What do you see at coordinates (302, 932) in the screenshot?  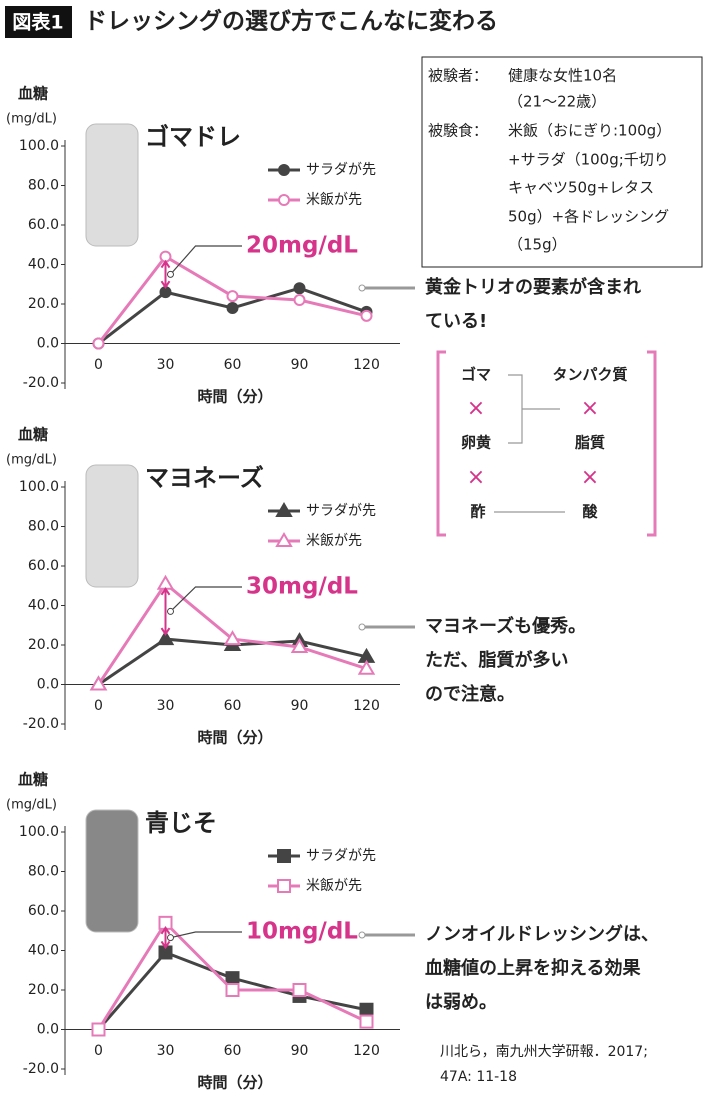 I see `annotation: 10mg/dL` at bounding box center [302, 932].